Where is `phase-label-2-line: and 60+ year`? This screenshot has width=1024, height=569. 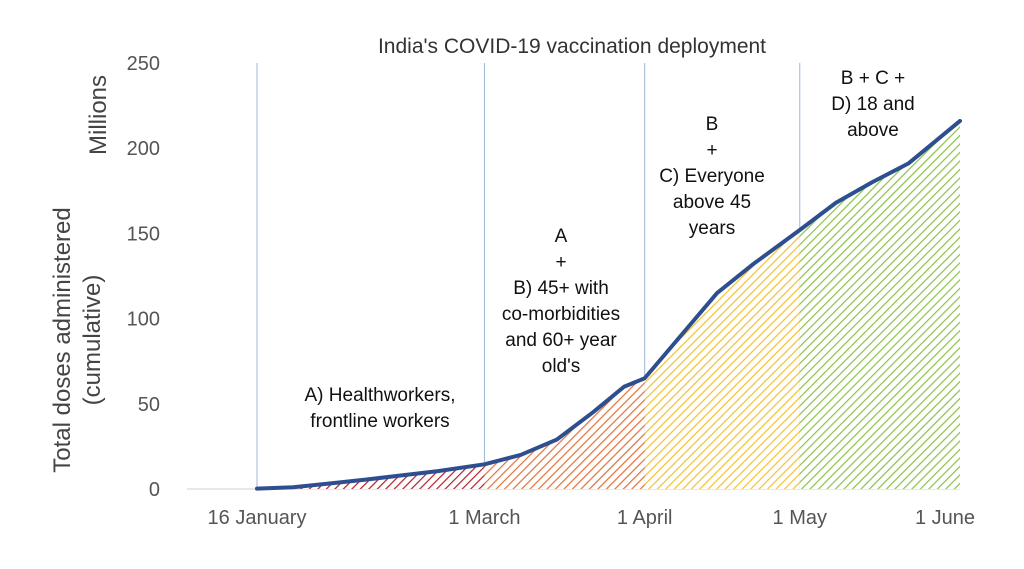 phase-label-2-line: and 60+ year is located at coordinates (561, 340).